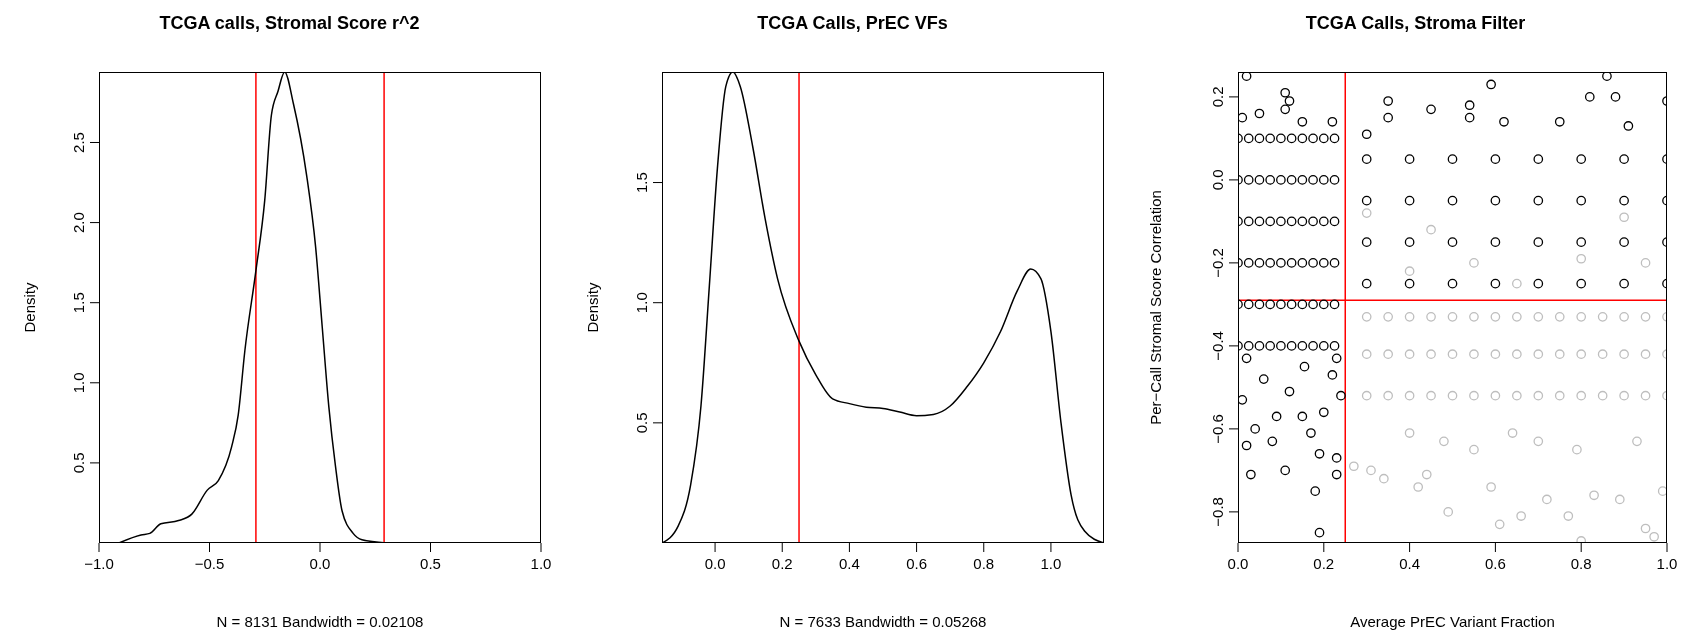  What do you see at coordinates (1217, 429) in the screenshot?
I see `y-tick-label: −0.6` at bounding box center [1217, 429].